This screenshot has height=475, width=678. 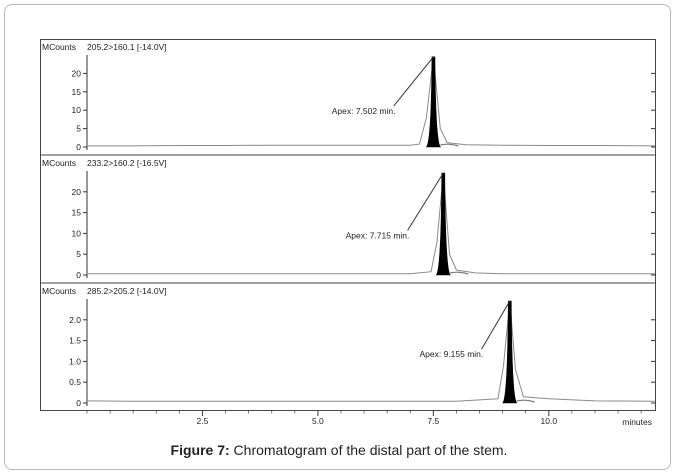 What do you see at coordinates (127, 47) in the screenshot?
I see `transition-label: 205.2>160.1 [-14.0V]` at bounding box center [127, 47].